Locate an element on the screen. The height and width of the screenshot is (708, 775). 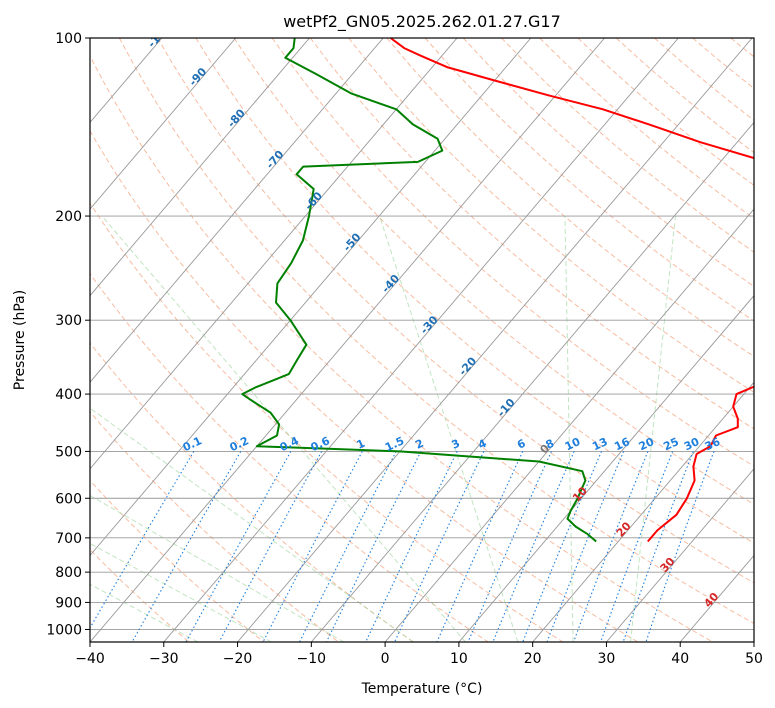
x-tick-label: 0 is located at coordinates (385, 659).